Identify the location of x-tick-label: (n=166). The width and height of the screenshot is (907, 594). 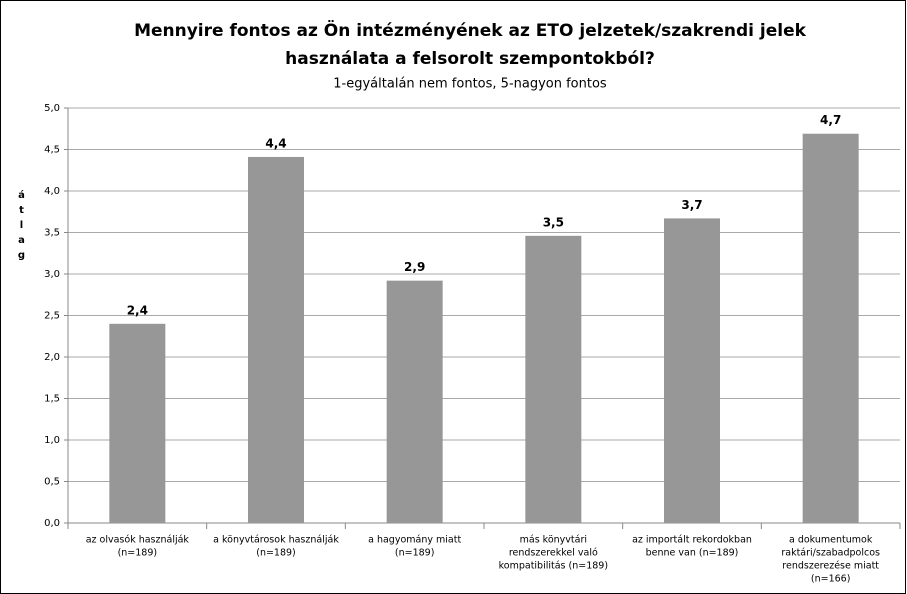
(831, 579).